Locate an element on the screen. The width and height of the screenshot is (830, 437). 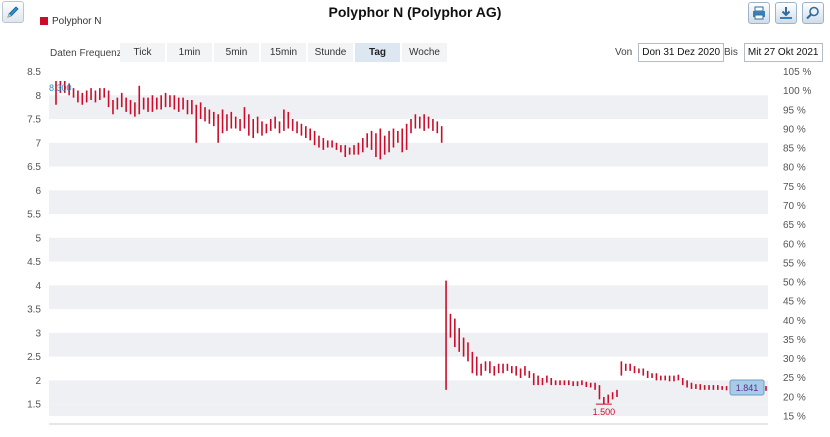
zoom-icon is located at coordinates (812, 13).